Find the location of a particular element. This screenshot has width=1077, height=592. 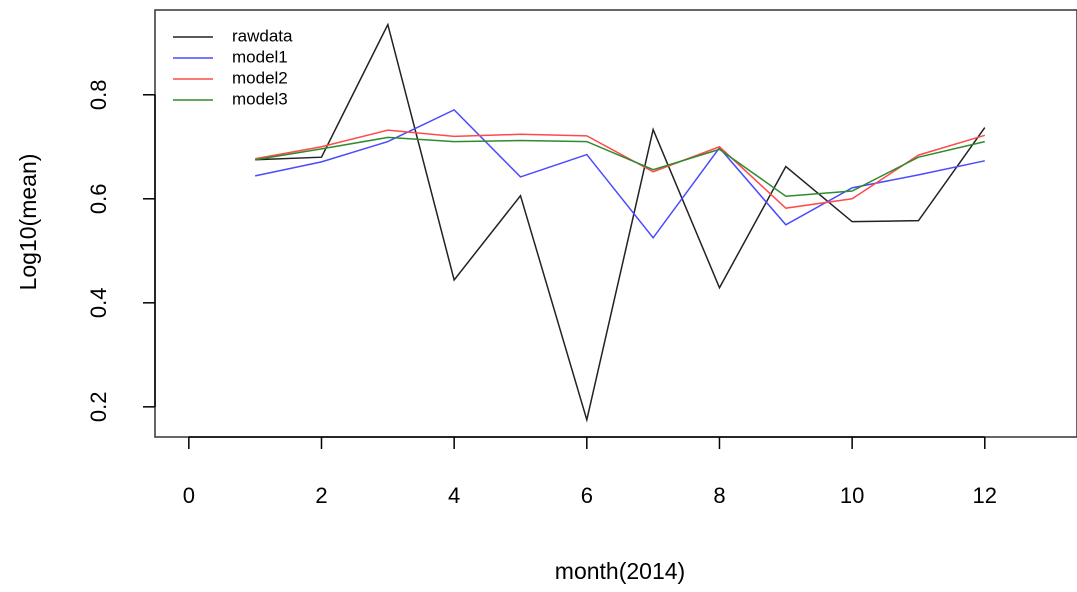

y-axis-label: Log10(mean) is located at coordinates (28, 222).